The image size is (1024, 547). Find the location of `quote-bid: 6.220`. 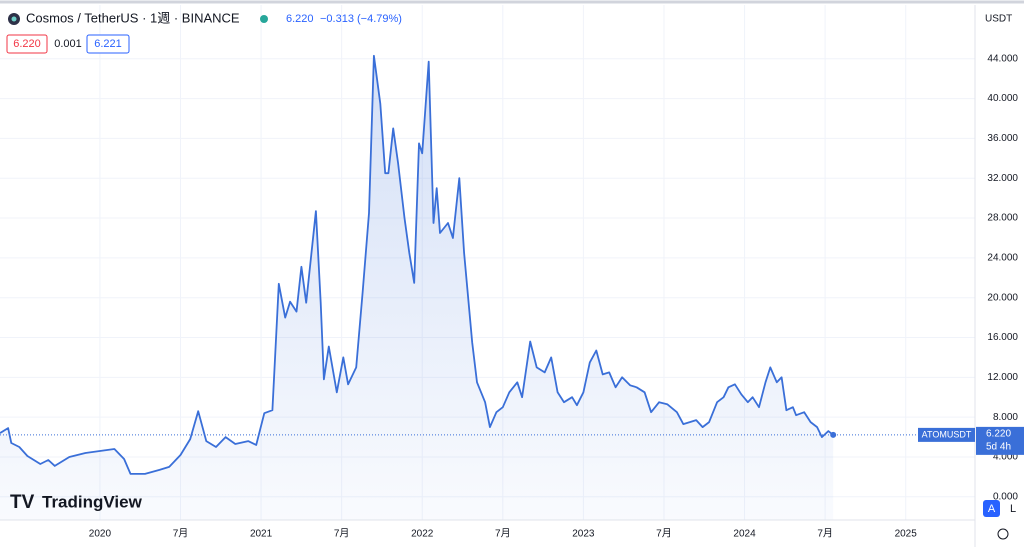

quote-bid: 6.220 is located at coordinates (27, 44).